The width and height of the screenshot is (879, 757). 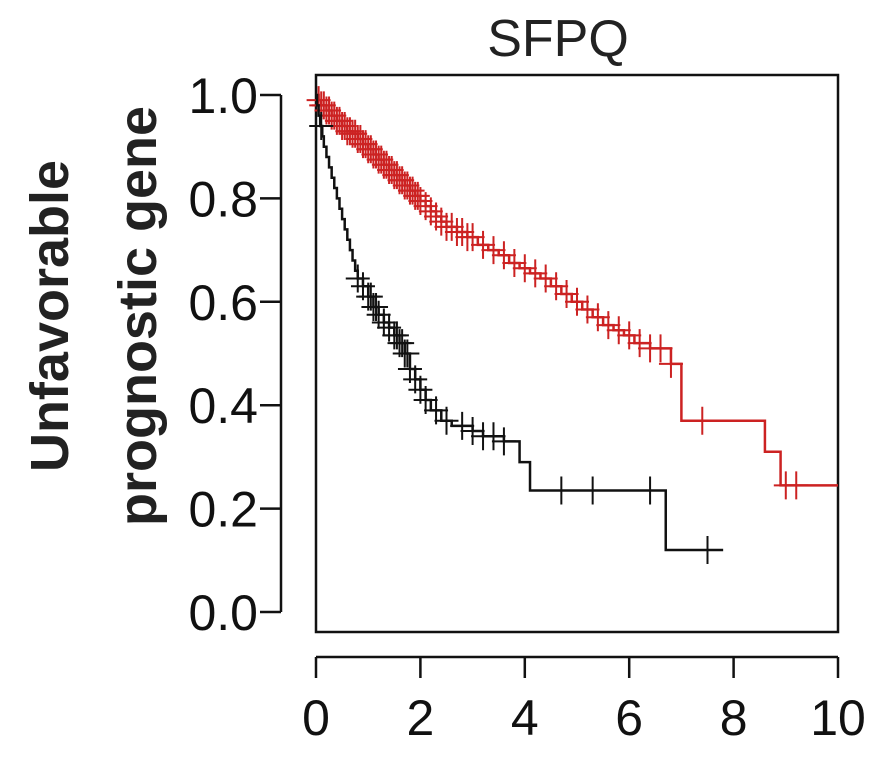 What do you see at coordinates (420, 718) in the screenshot?
I see `x-tick-label: 2` at bounding box center [420, 718].